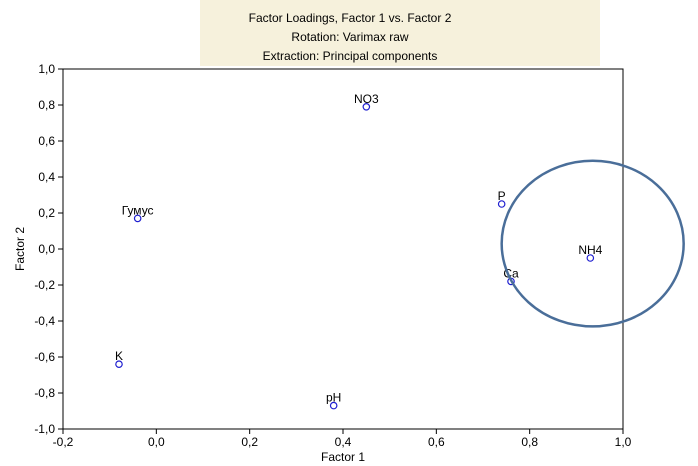 The width and height of the screenshot is (698, 466). Describe the element at coordinates (44, 321) in the screenshot. I see `y-tick-label: -0,4` at that location.